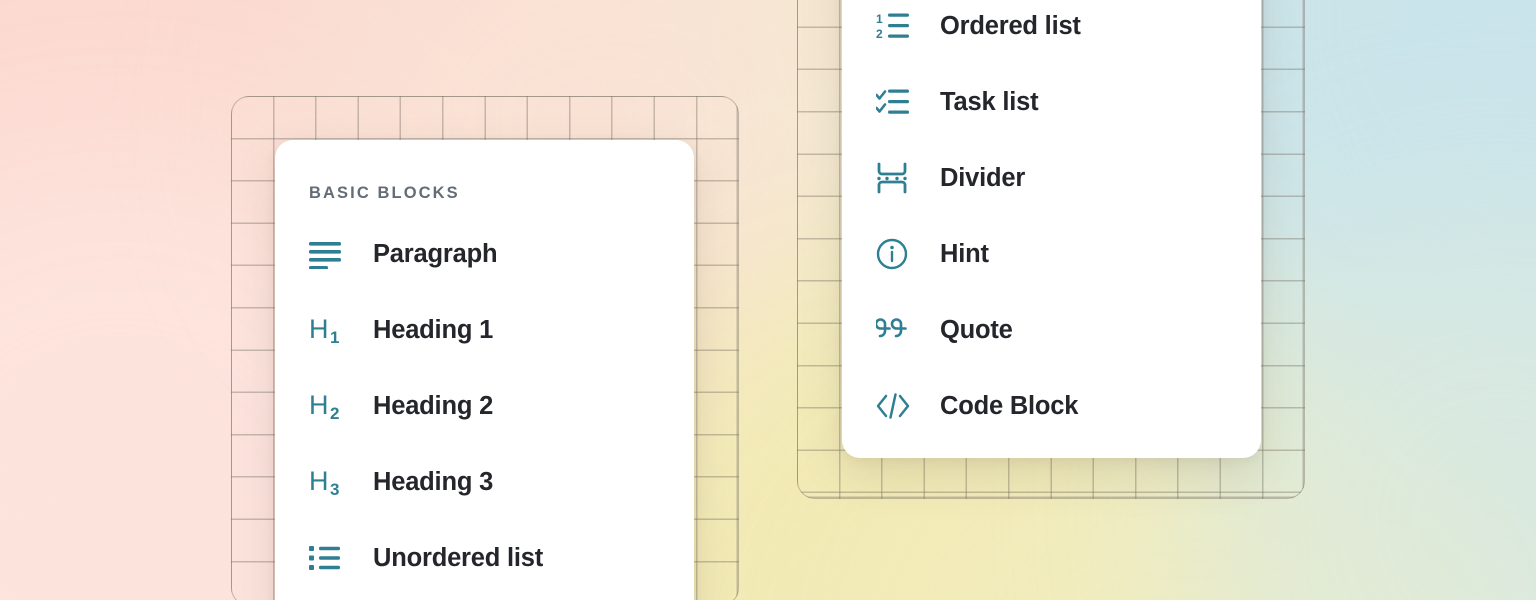 The image size is (1536, 600). I want to click on menu-item-heading-2: H 2 Heading 2, so click(484, 406).